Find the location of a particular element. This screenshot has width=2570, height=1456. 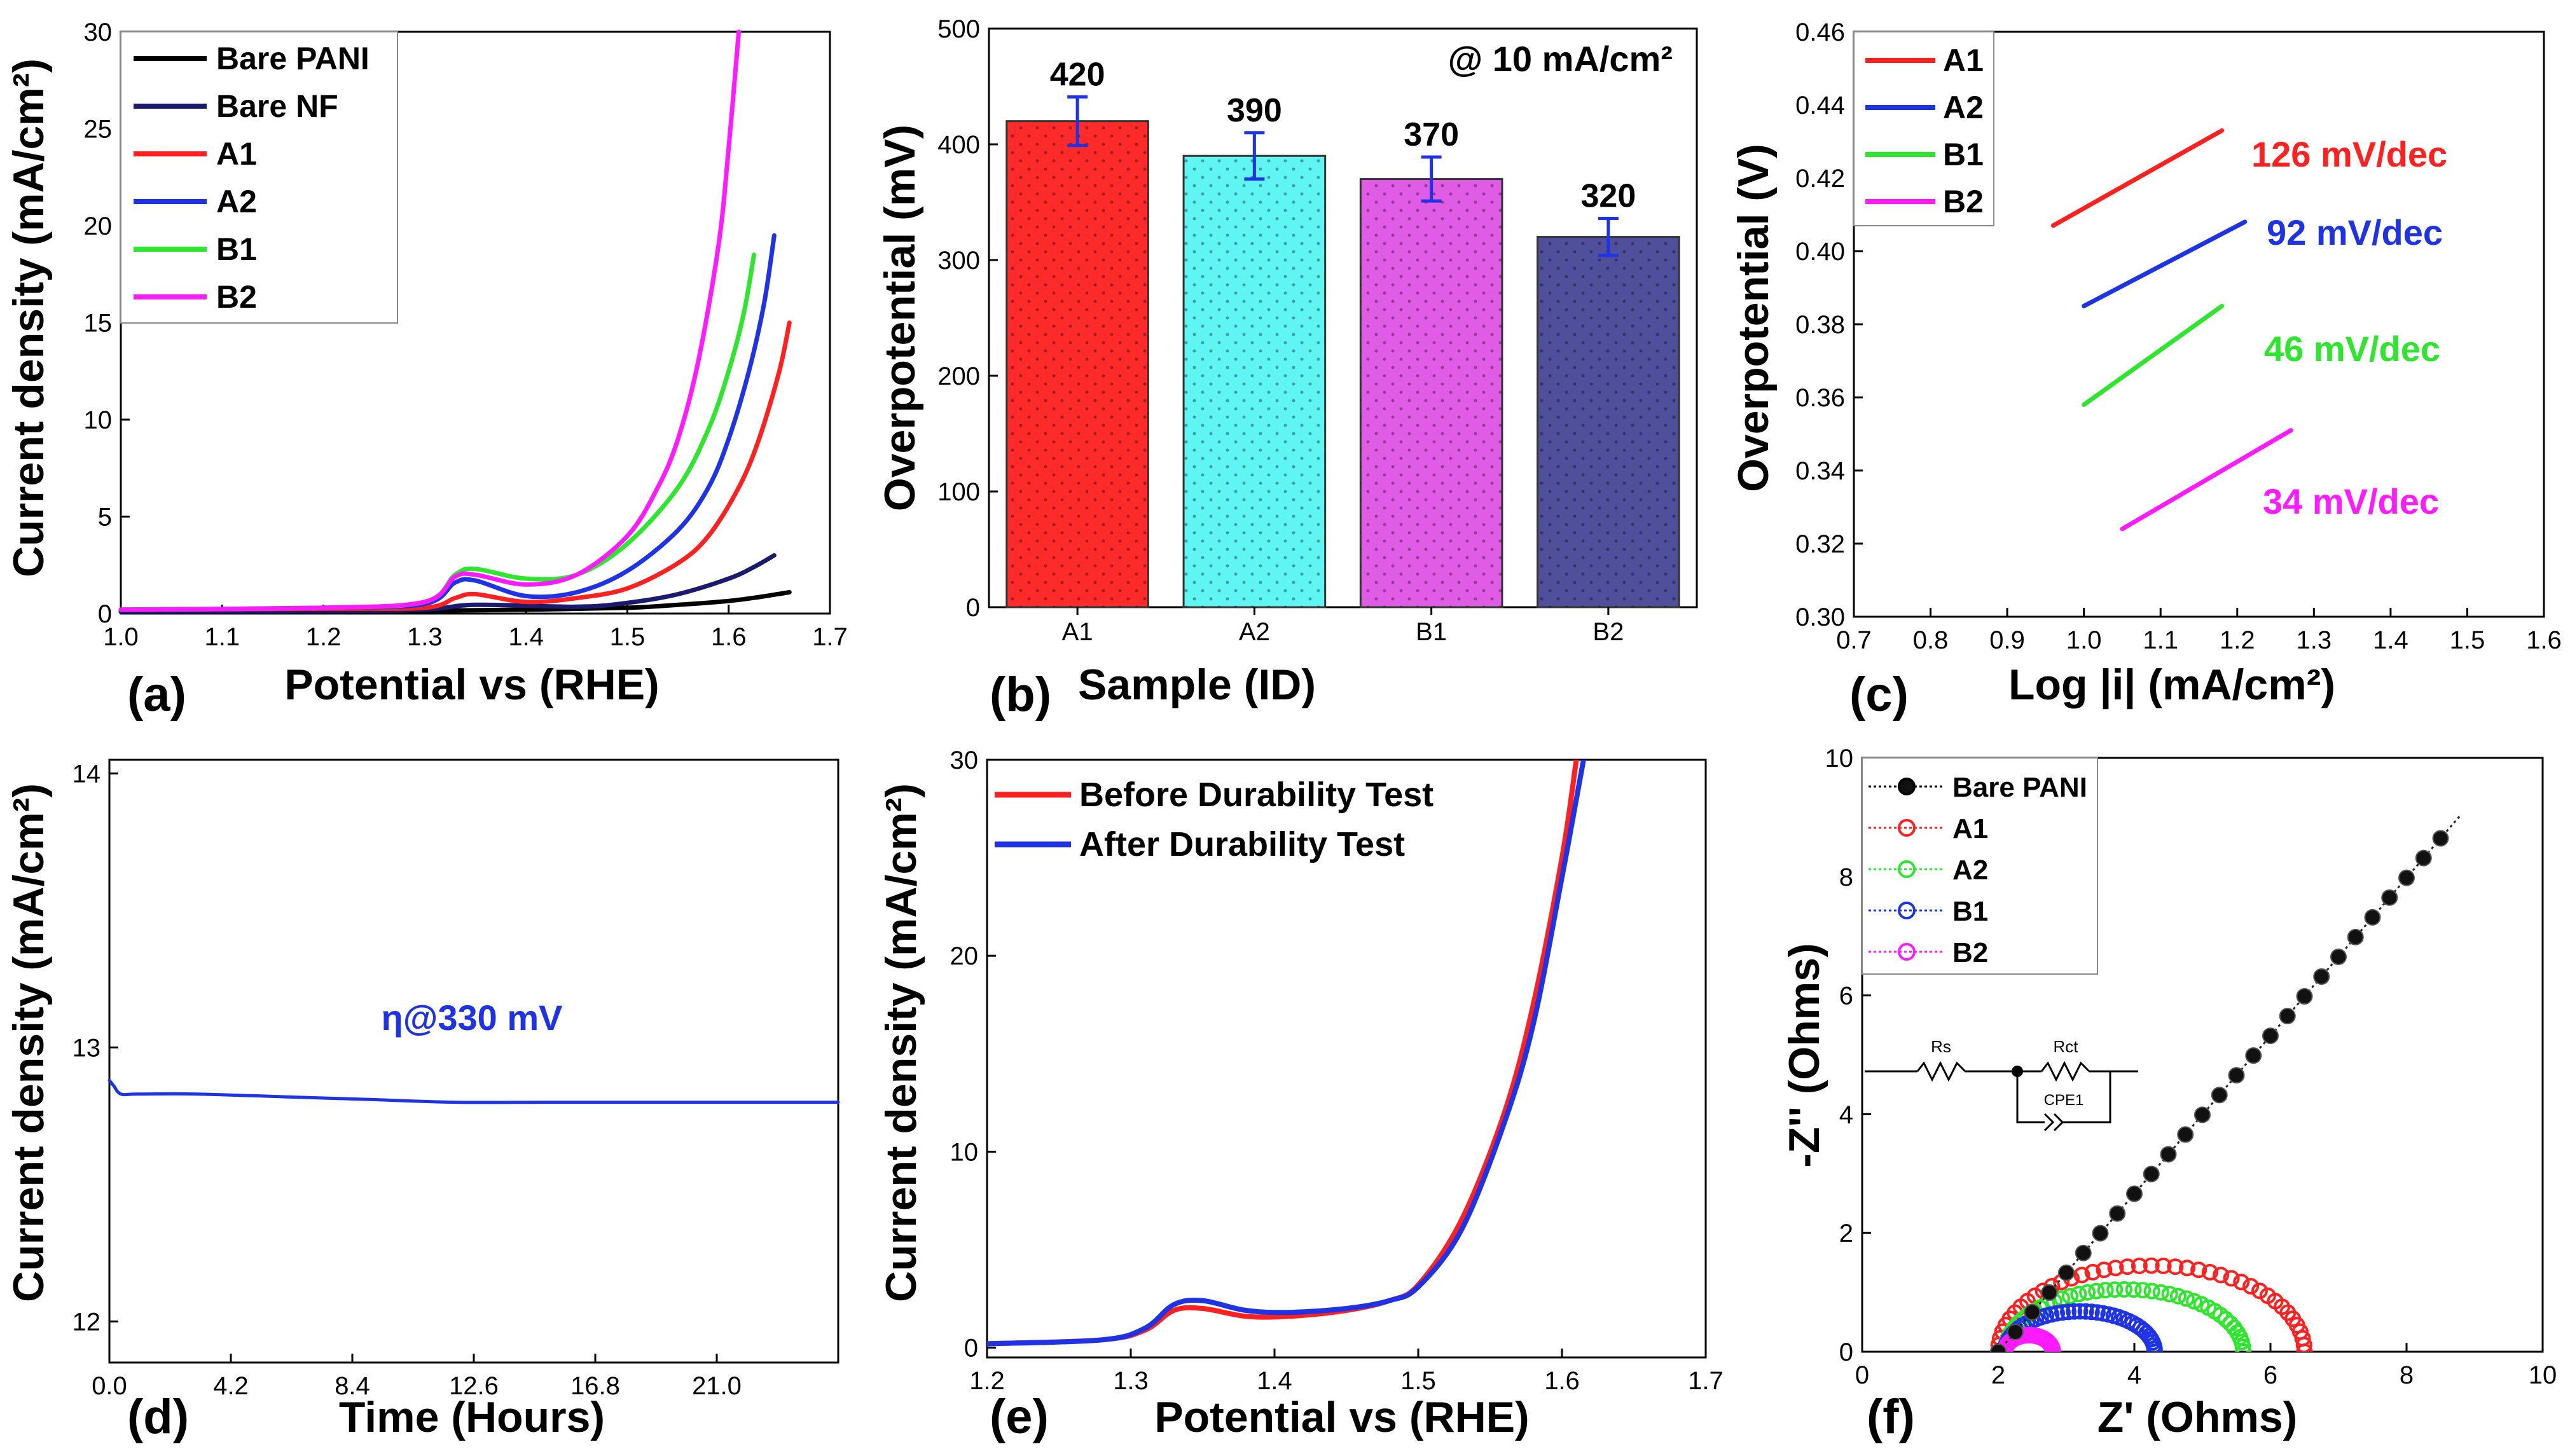

panel-c-x-tick-label: 1.6 is located at coordinates (2544, 640).